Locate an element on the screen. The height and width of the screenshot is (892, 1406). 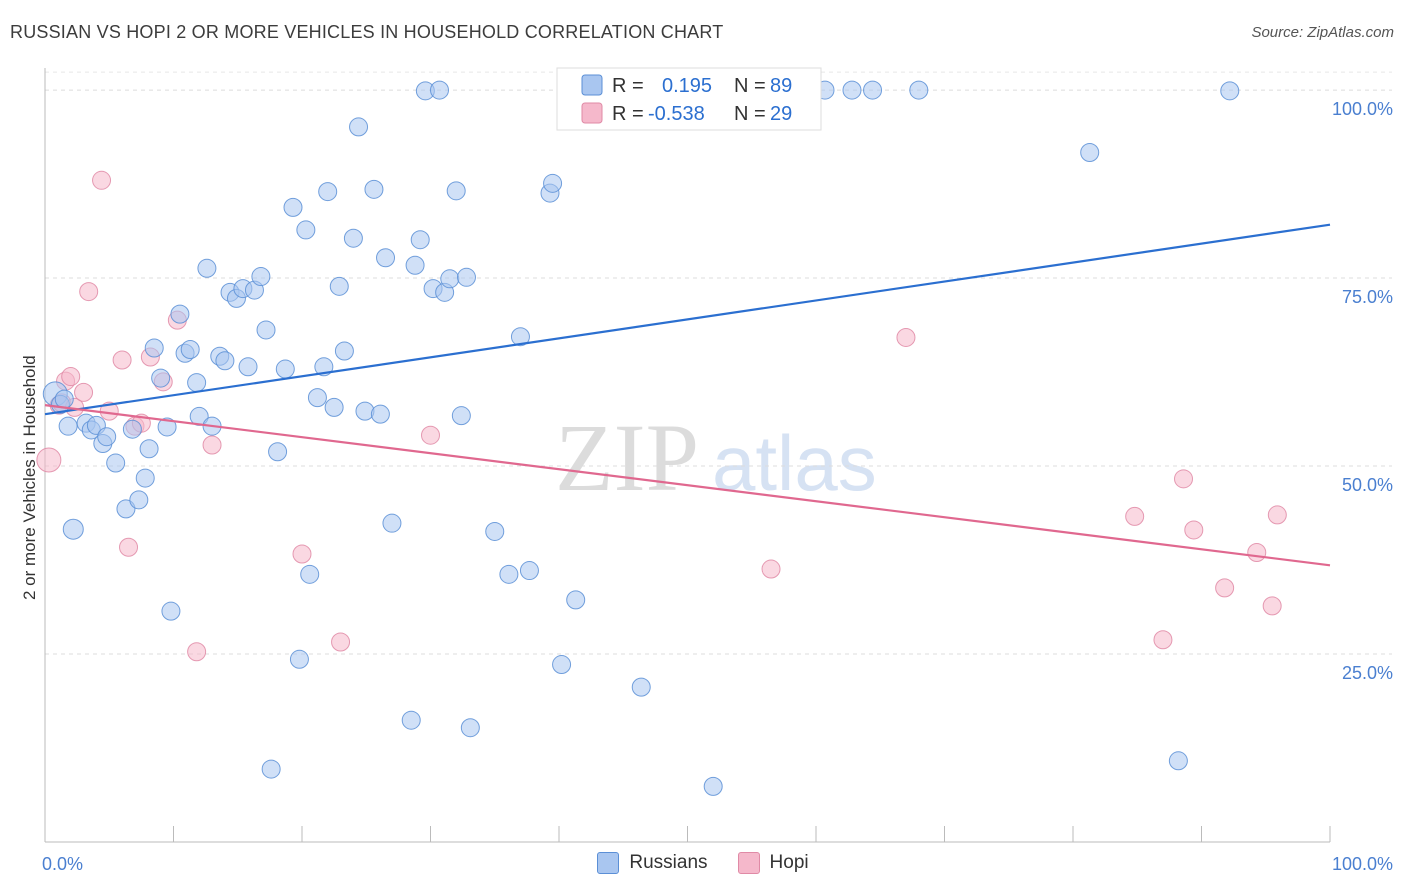
bottom-legend: Russians Hopi is located at coordinates (703, 863).